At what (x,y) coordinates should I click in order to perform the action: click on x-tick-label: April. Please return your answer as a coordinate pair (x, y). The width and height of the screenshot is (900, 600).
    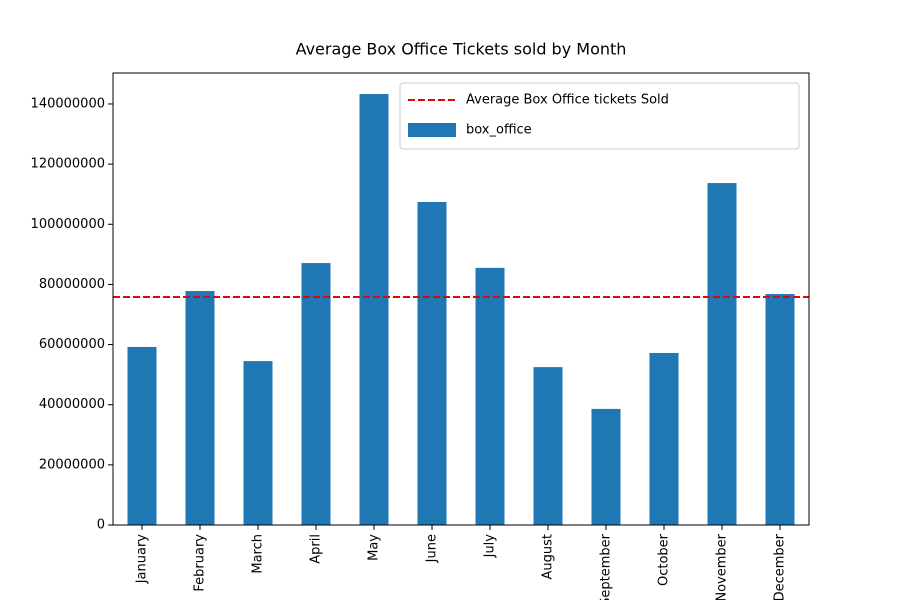
    Looking at the image, I should click on (316, 549).